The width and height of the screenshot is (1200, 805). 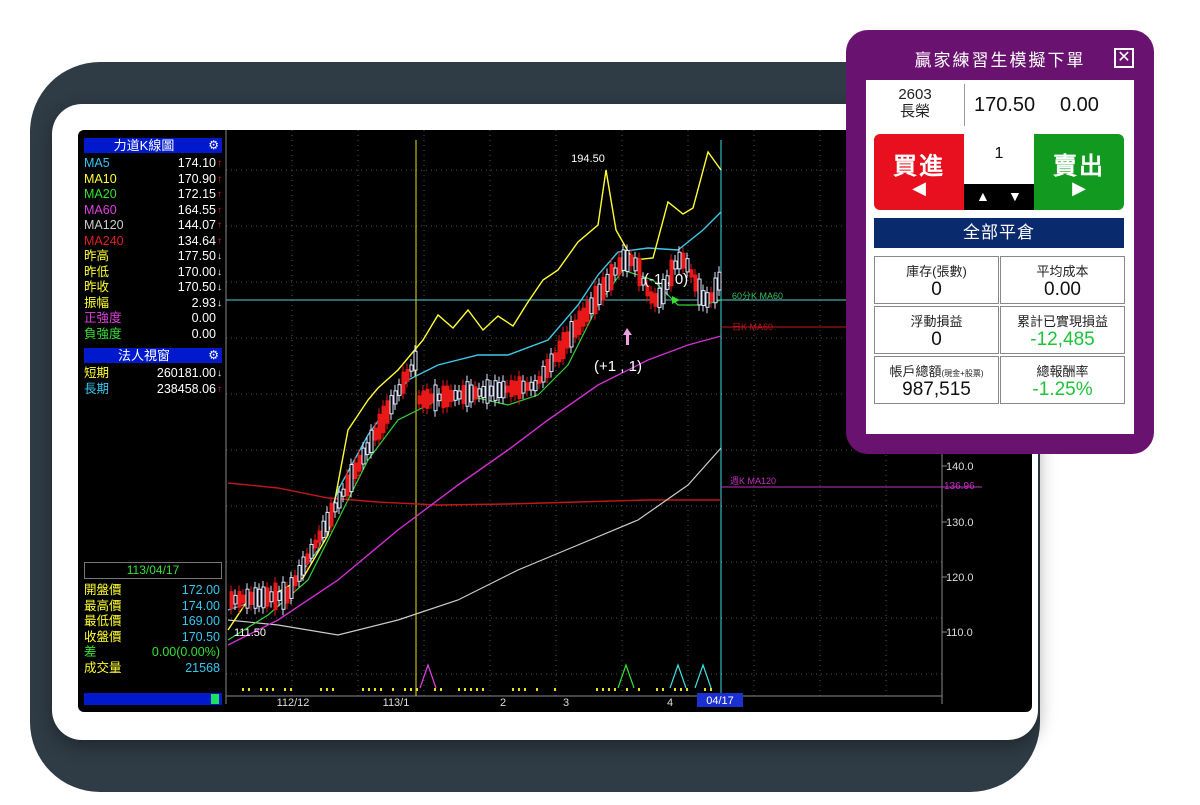 What do you see at coordinates (1015, 196) in the screenshot?
I see `decrease-button: ▼` at bounding box center [1015, 196].